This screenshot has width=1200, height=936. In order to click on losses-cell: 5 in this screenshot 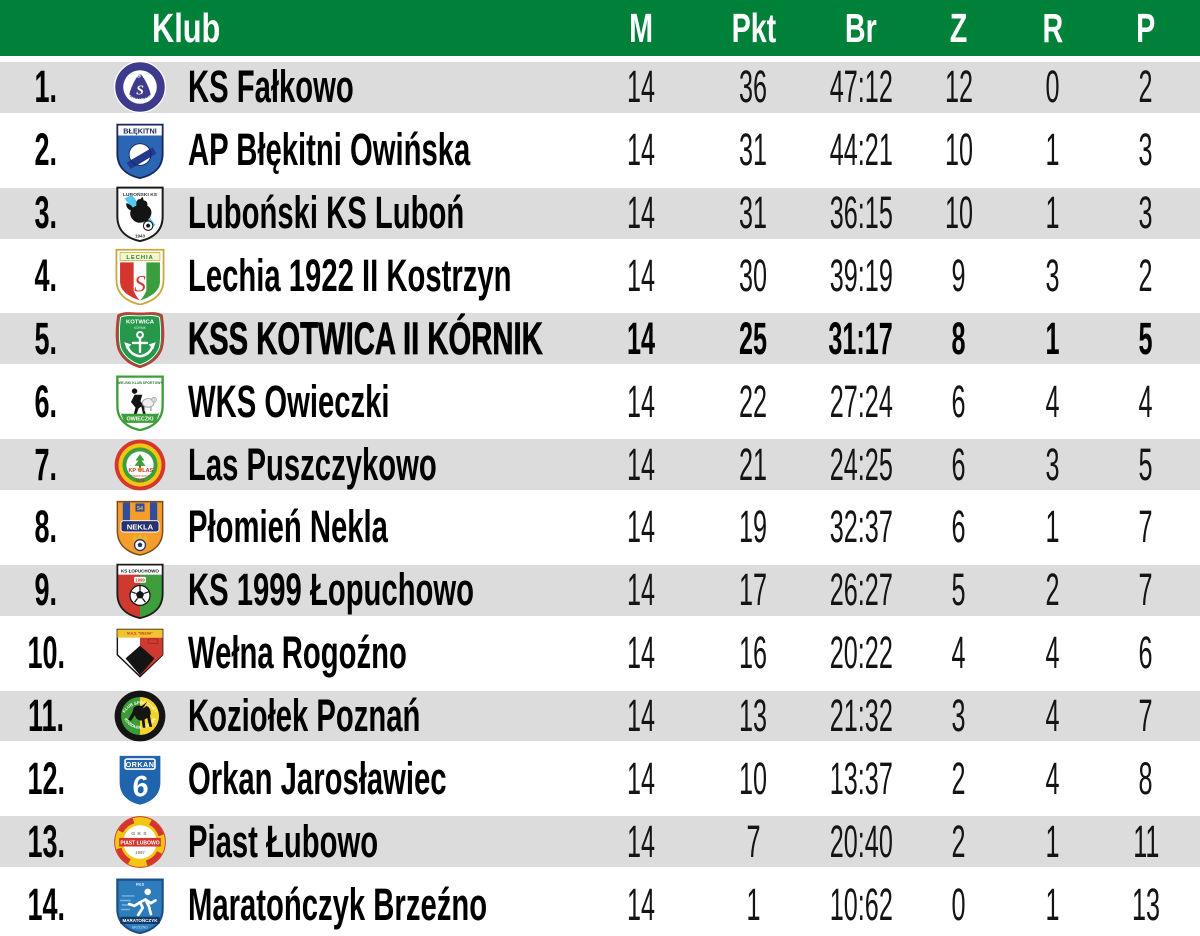, I will do `click(1146, 339)`.